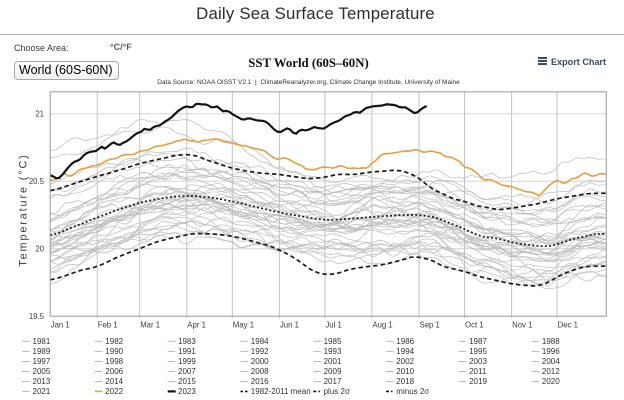  Describe the element at coordinates (478, 351) in the screenshot. I see `svg-text: 1995` at that location.